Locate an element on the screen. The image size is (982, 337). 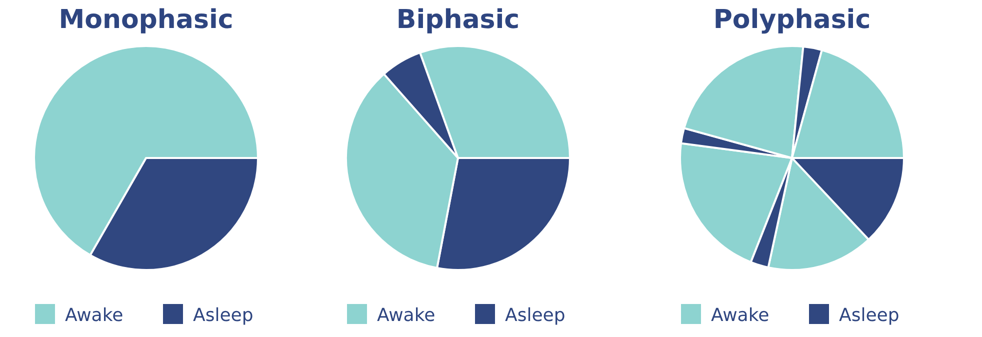
chart-title: Biphasic is located at coordinates (458, 20).